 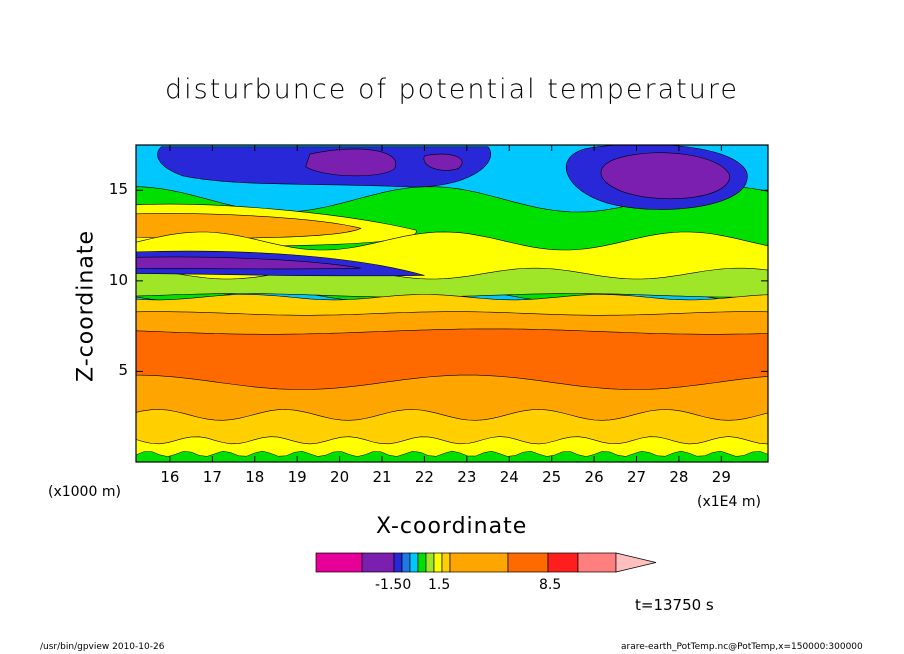 I want to click on x-tick-label: 23, so click(x=467, y=477).